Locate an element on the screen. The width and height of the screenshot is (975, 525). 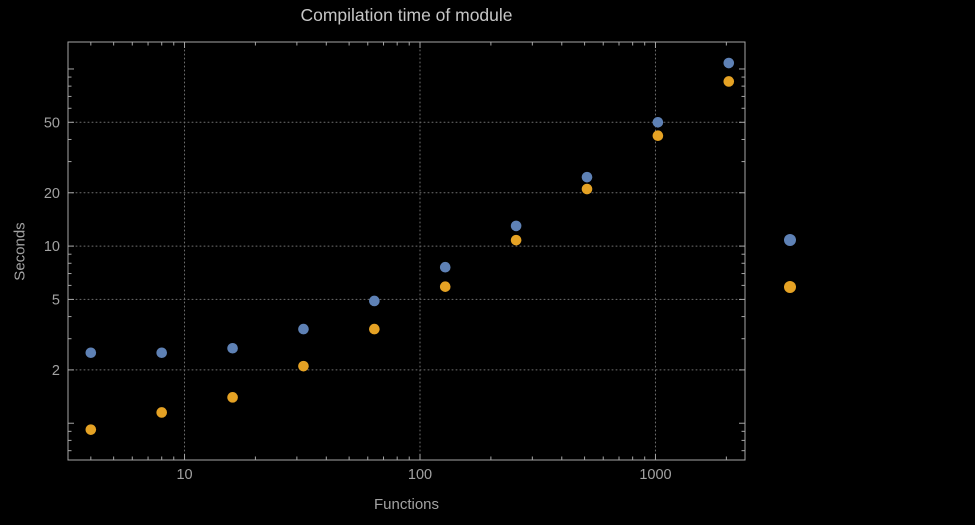
y-tick-label: 2 is located at coordinates (56, 371).